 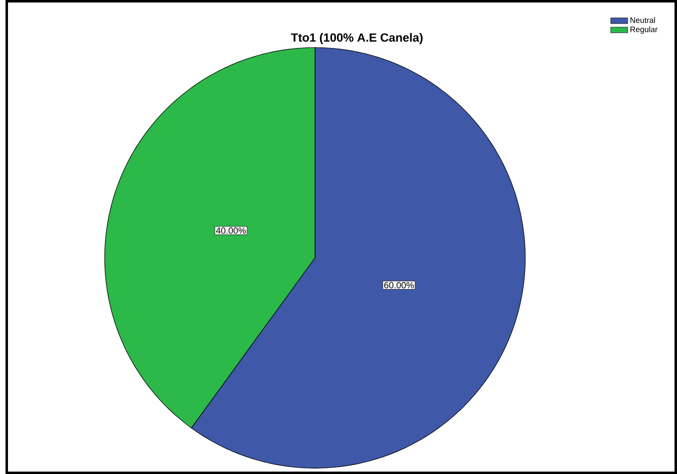 What do you see at coordinates (357, 38) in the screenshot?
I see `text: Tto1 (100% A.E Canela)` at bounding box center [357, 38].